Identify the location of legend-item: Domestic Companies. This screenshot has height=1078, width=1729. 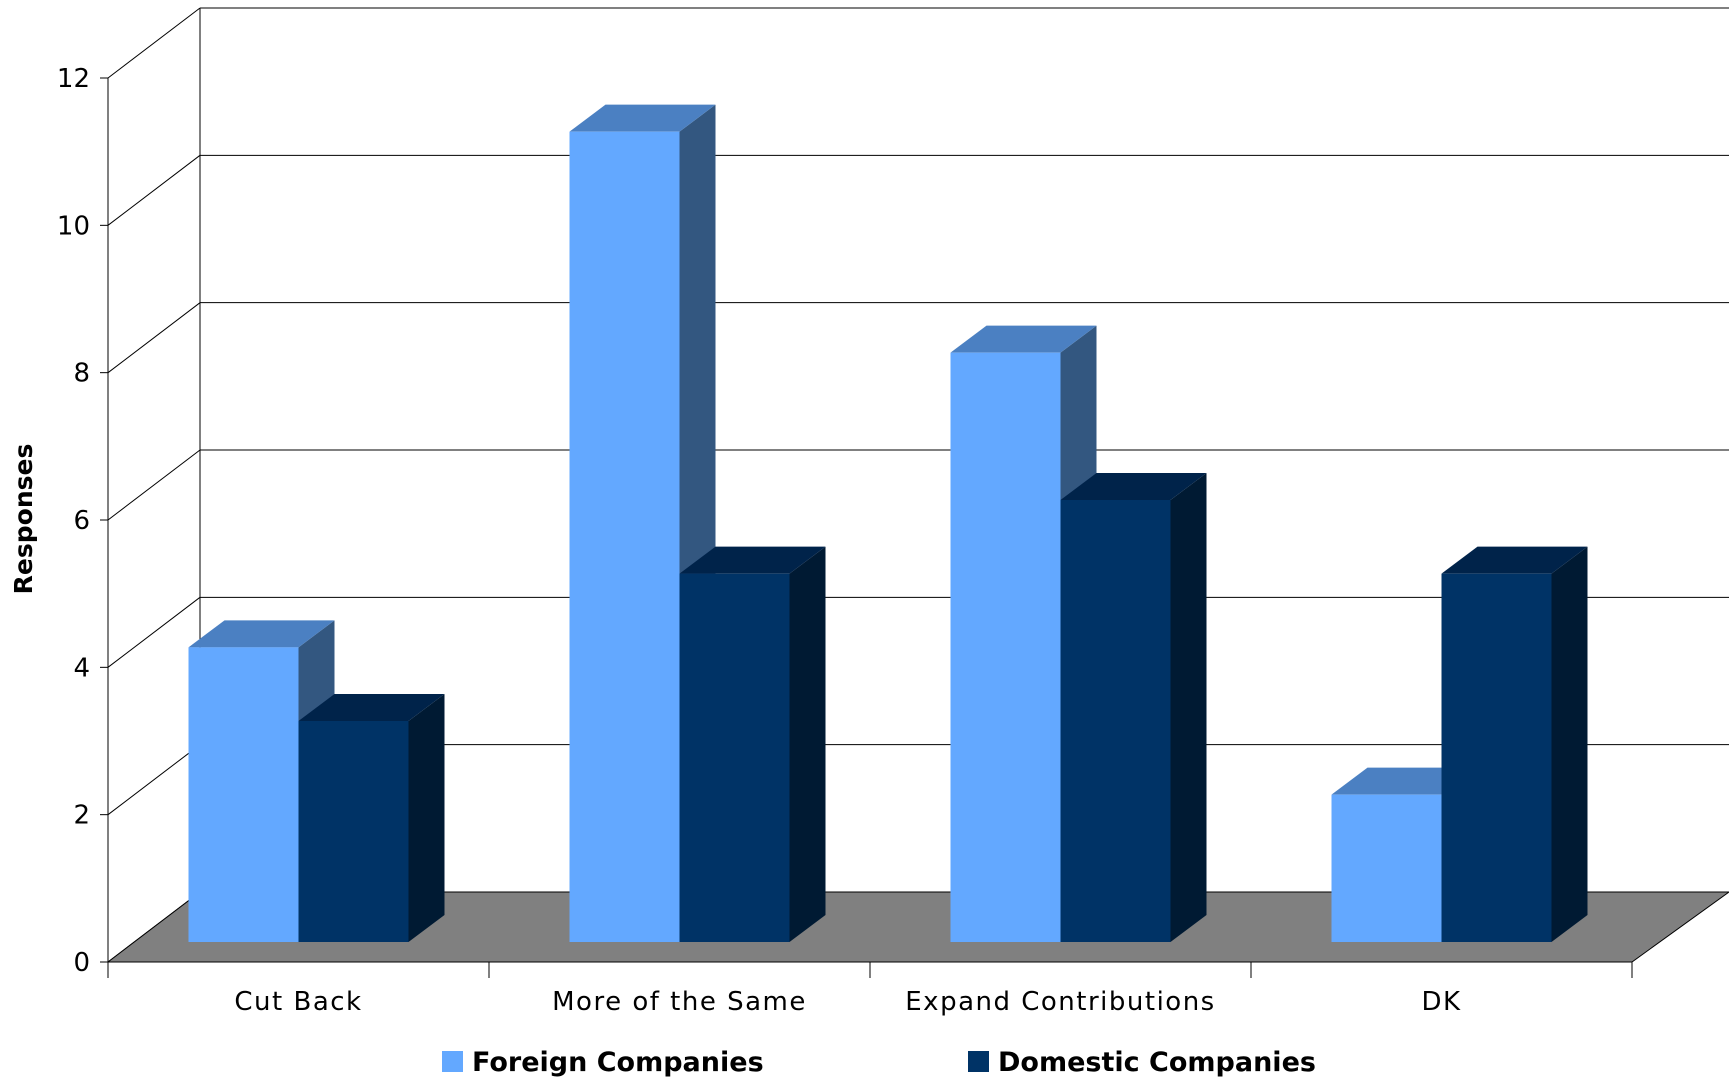
(1142, 1062).